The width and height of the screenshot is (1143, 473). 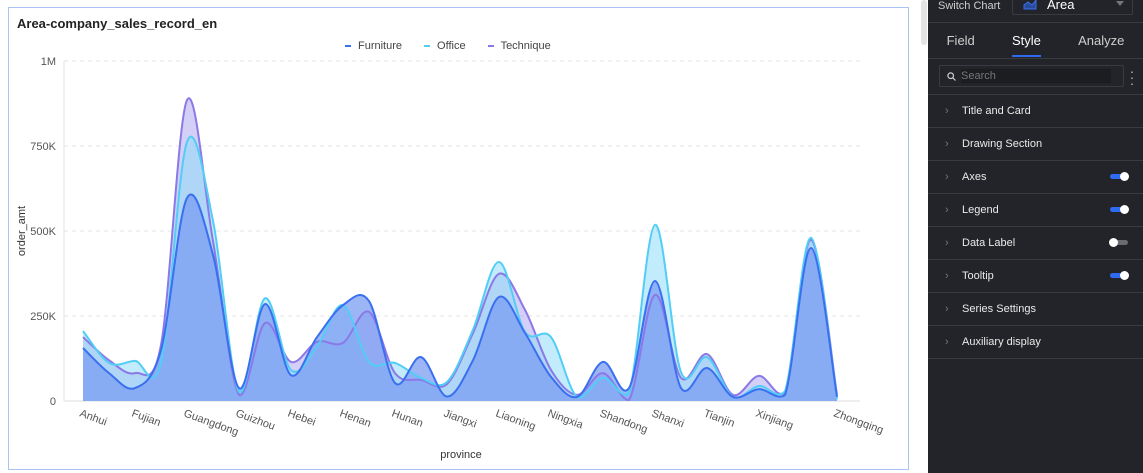 What do you see at coordinates (525, 46) in the screenshot?
I see `legend-label: Technique` at bounding box center [525, 46].